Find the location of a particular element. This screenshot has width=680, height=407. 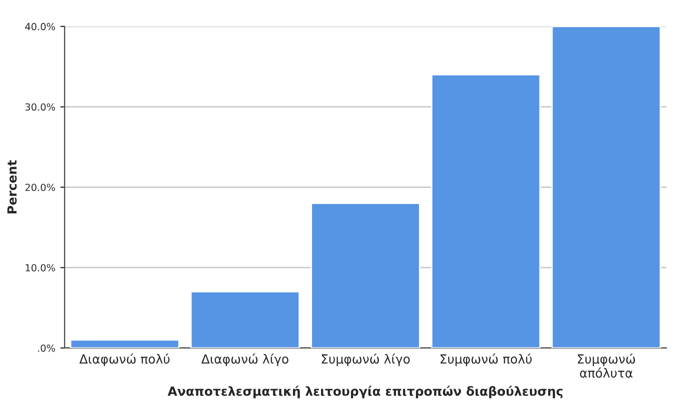

x-tick-label: Συμφωνώ απόλυτα is located at coordinates (606, 366).